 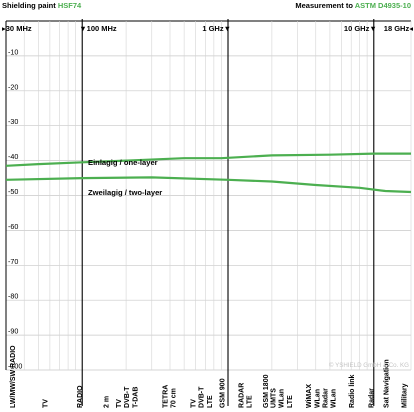 What do you see at coordinates (325, 5) in the screenshot?
I see `measurement-prefix: Measurement to` at bounding box center [325, 5].